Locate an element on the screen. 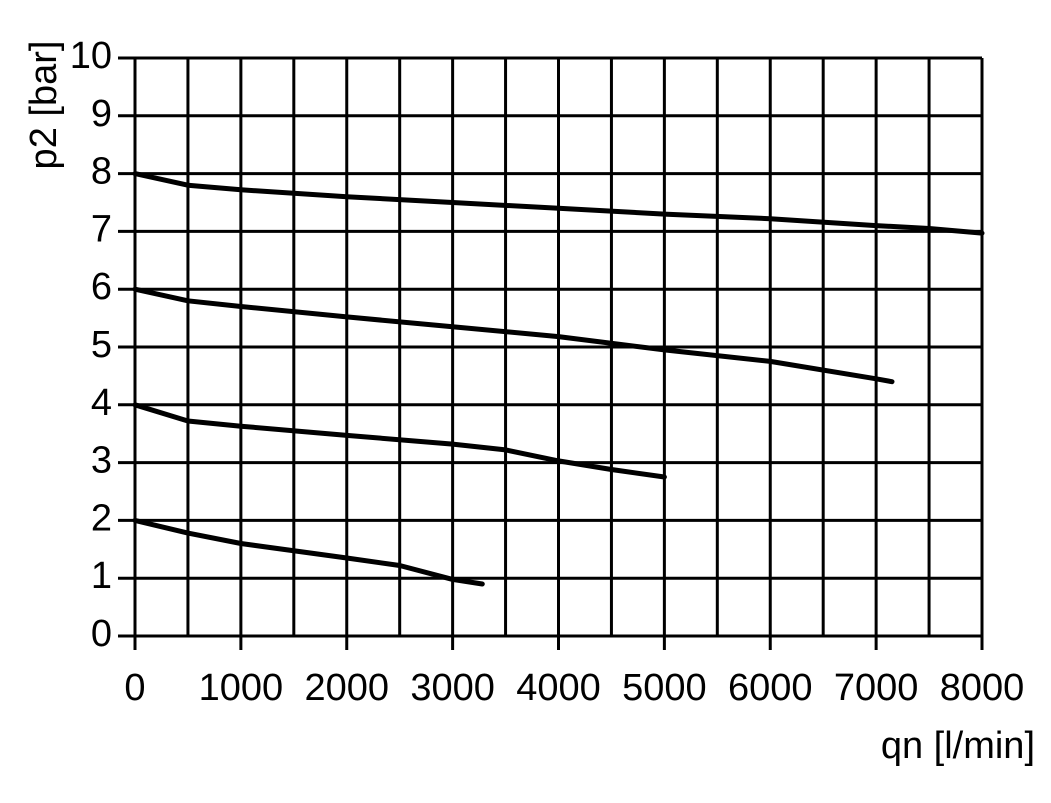  x-tick-label: 8000 is located at coordinates (982, 688).